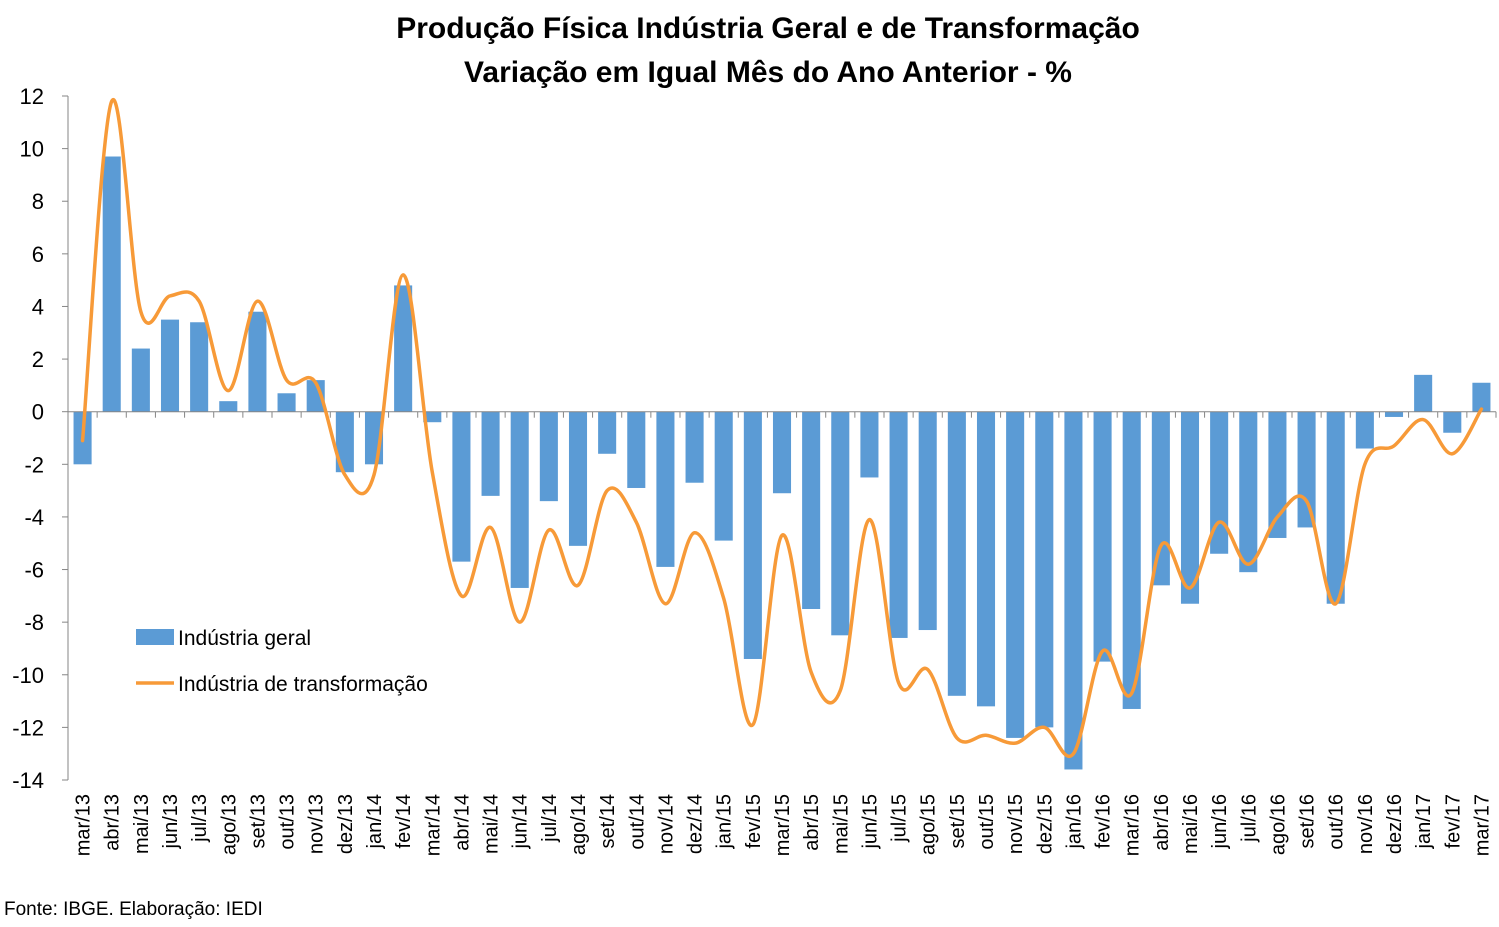 This screenshot has width=1499, height=927. What do you see at coordinates (579, 824) in the screenshot?
I see `x-tick-label: ago/14` at bounding box center [579, 824].